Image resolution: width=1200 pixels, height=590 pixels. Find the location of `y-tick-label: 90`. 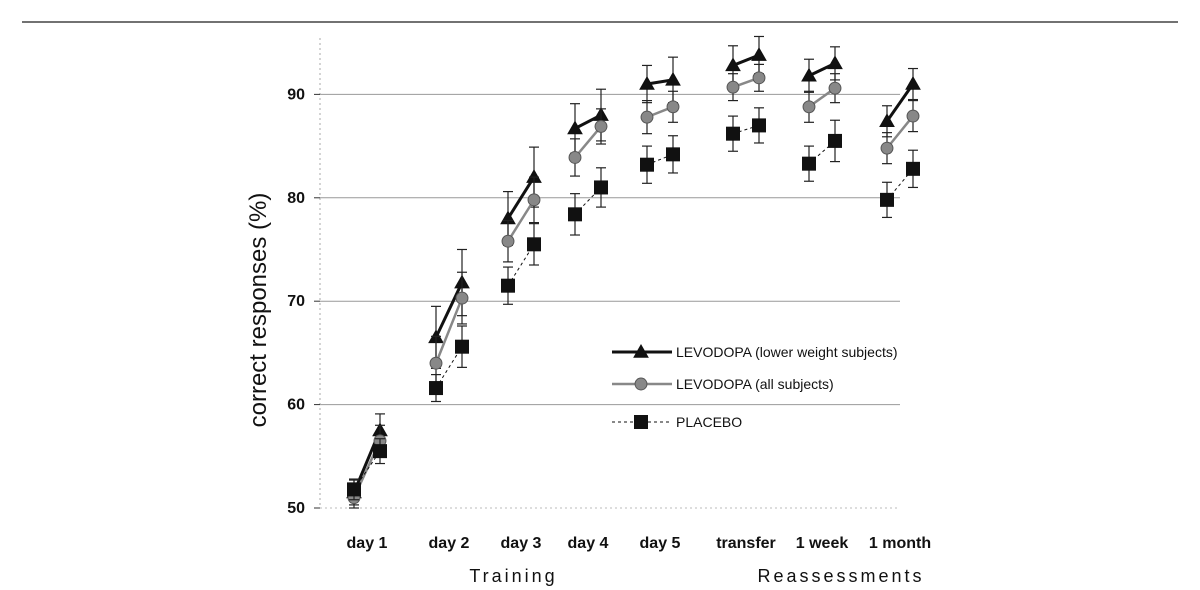

y-tick-label: 90 is located at coordinates (296, 94).